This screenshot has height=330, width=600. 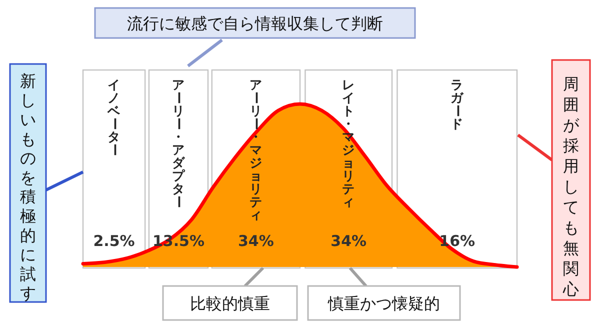 I want to click on text: 慎重かつ懐疑的, so click(x=383, y=303).